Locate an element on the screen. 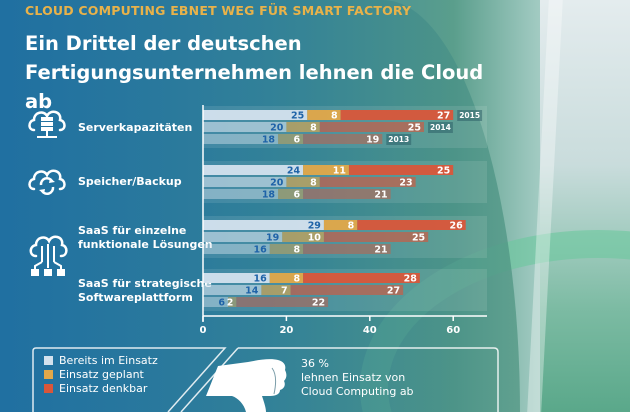 The height and width of the screenshot is (412, 630). bar-value-label: 2 is located at coordinates (230, 303).